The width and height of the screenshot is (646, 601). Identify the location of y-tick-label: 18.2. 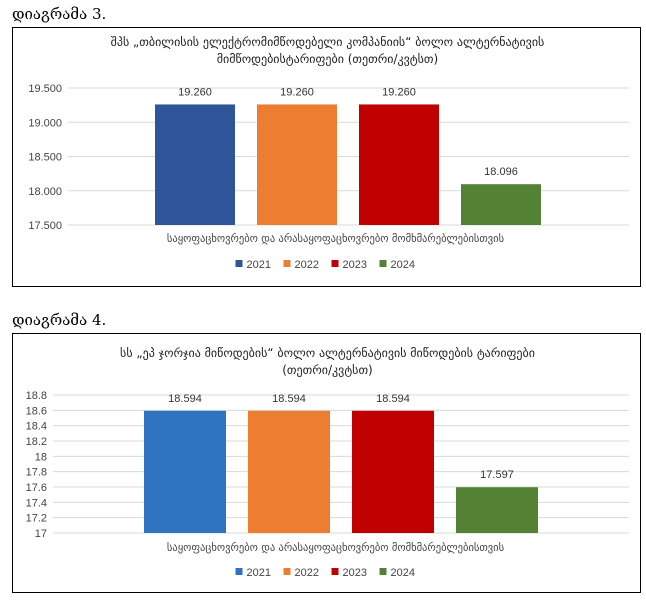
(36, 442).